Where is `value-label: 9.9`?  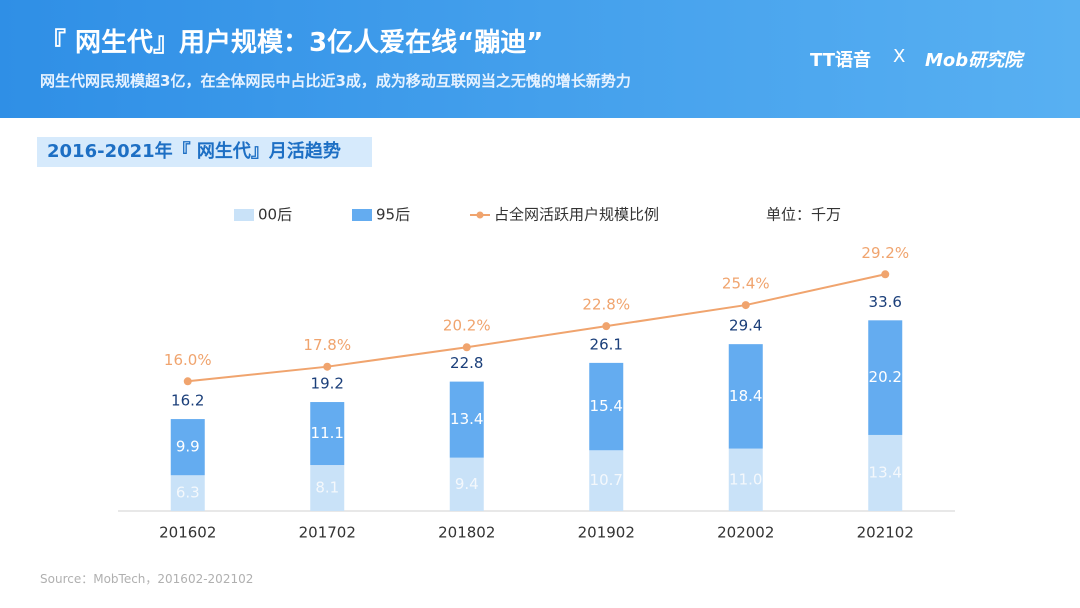
value-label: 9.9 is located at coordinates (188, 447).